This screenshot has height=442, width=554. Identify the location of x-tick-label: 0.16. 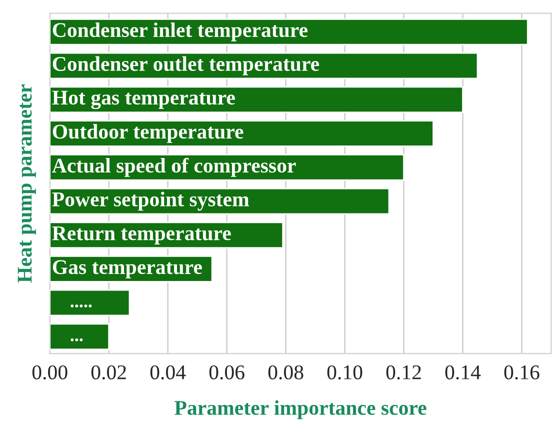
(522, 372).